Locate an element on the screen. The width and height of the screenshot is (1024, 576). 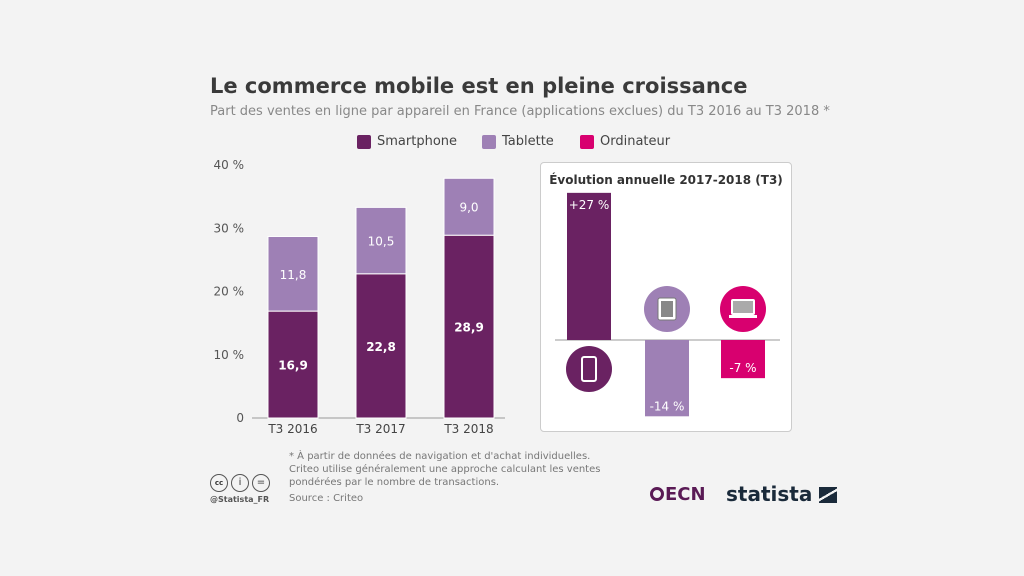
legend-tablette: Tablette is located at coordinates (518, 141).